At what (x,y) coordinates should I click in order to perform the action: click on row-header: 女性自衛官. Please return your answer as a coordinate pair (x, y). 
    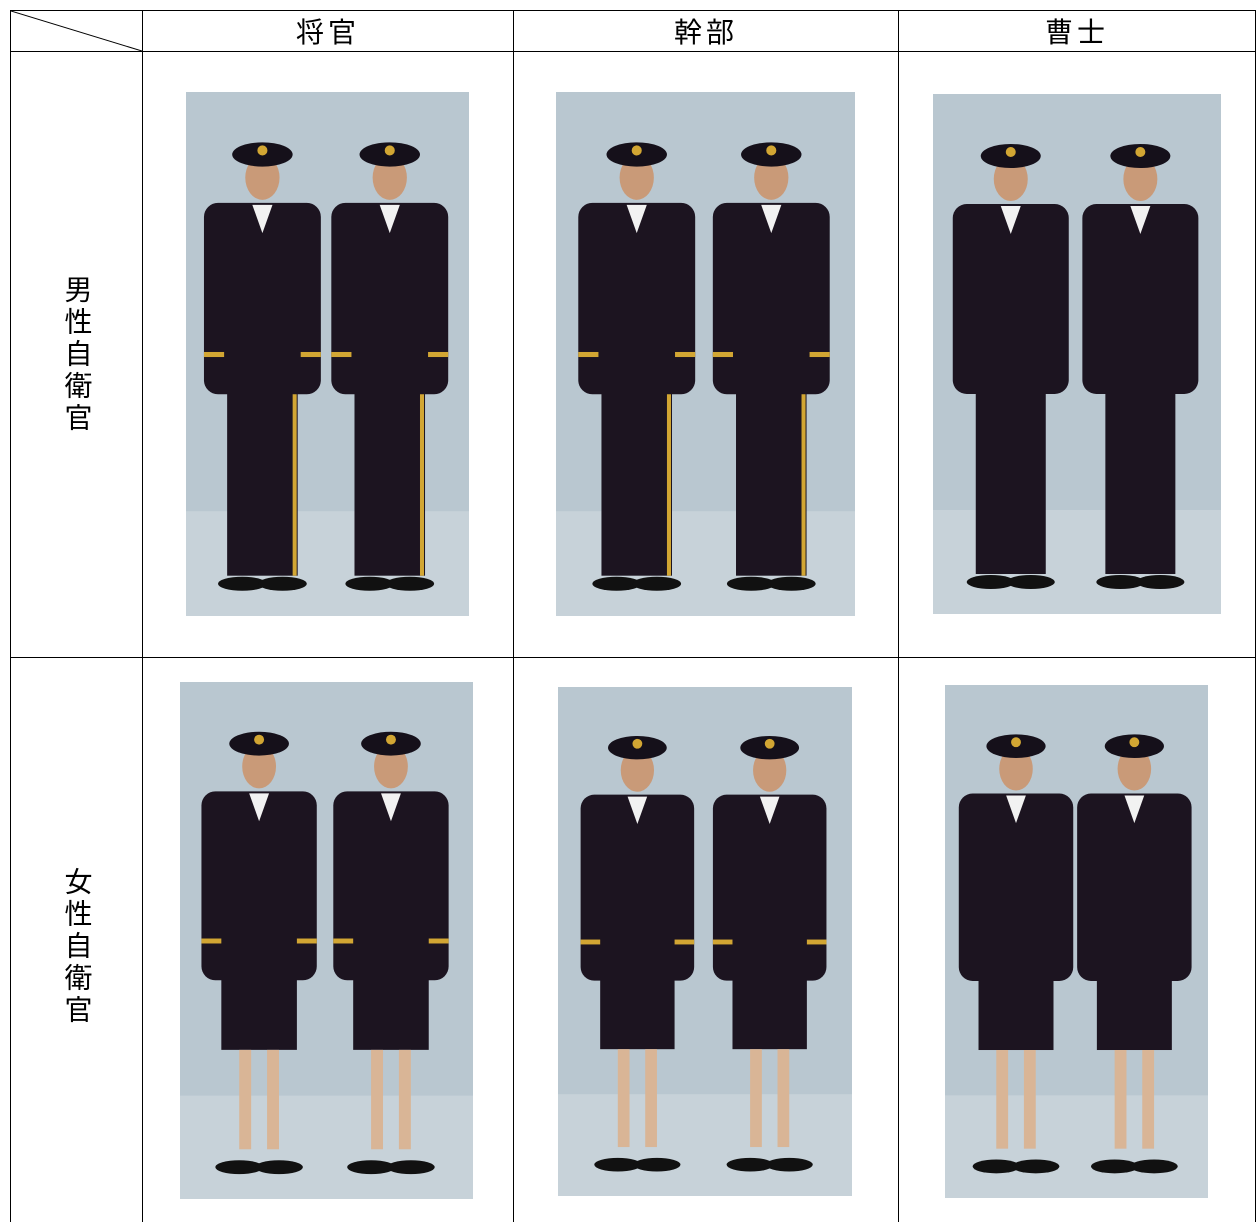
    Looking at the image, I should click on (76, 939).